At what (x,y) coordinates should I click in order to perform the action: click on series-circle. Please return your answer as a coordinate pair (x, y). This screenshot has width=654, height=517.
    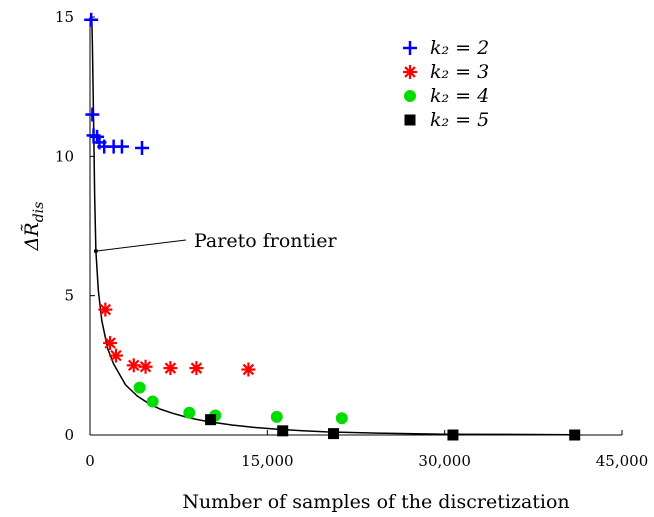
    Looking at the image, I should click on (240, 403).